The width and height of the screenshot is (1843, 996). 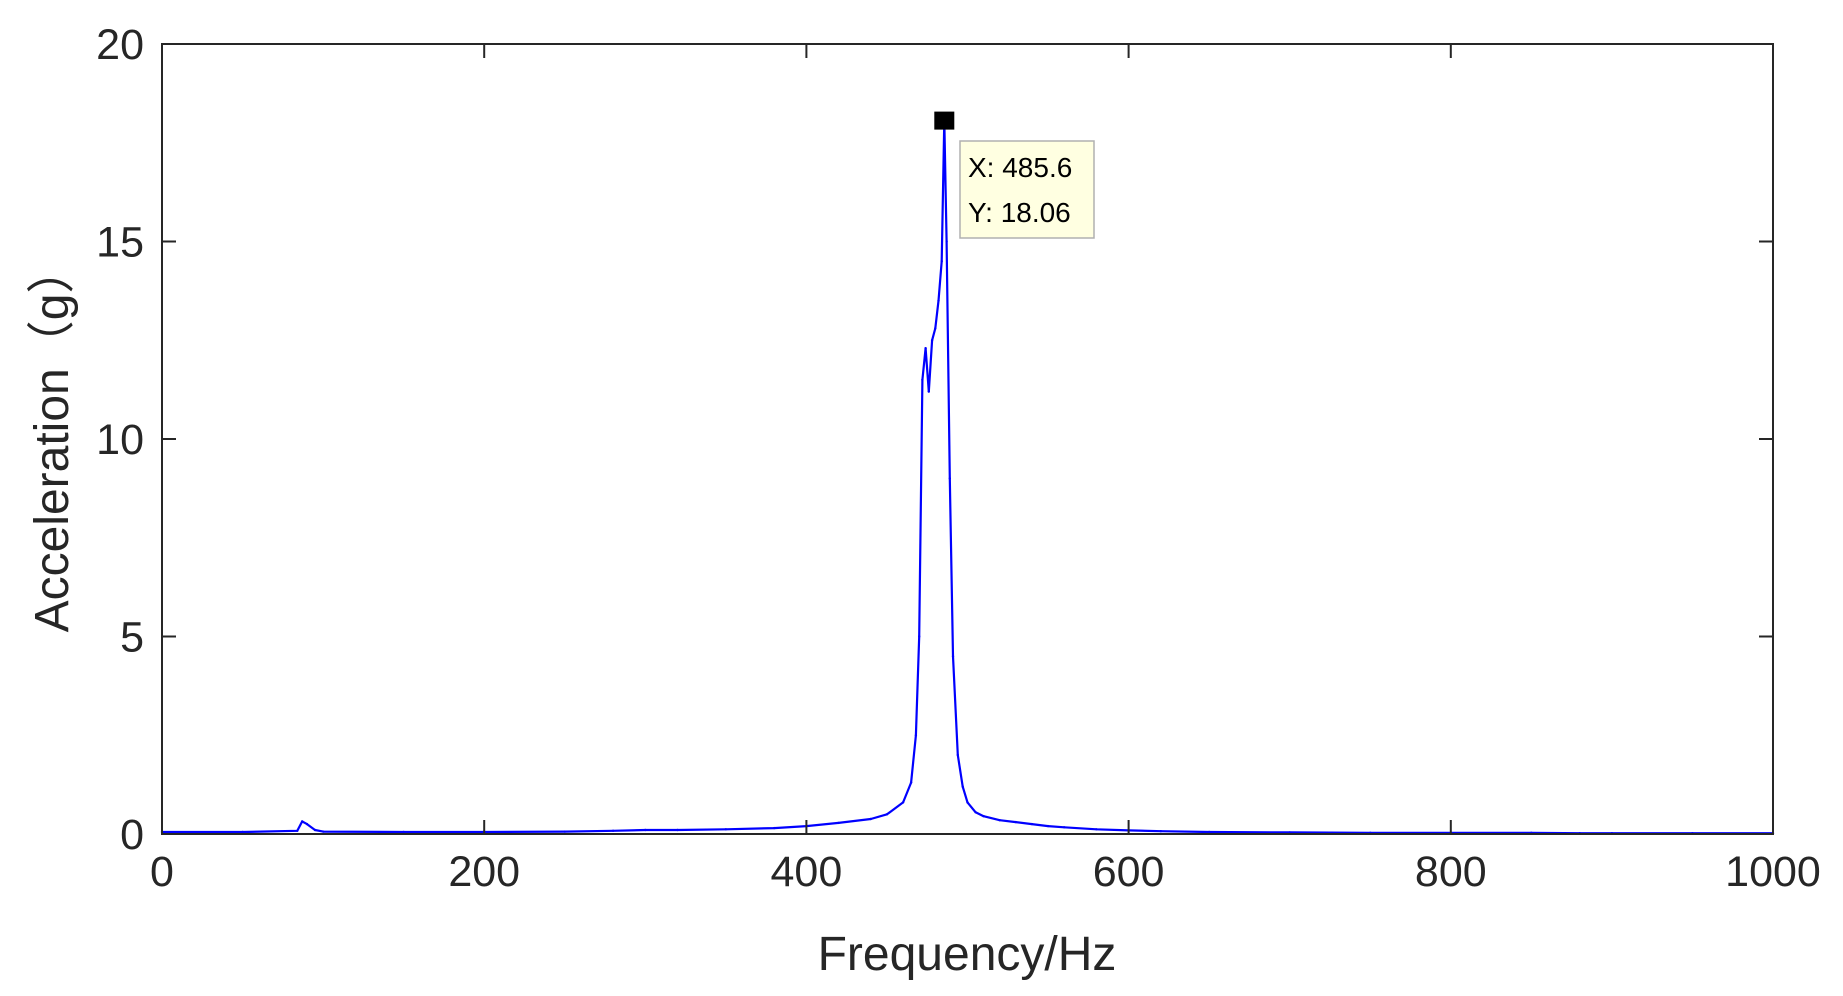 I want to click on x-tick-label: 400, so click(x=807, y=872).